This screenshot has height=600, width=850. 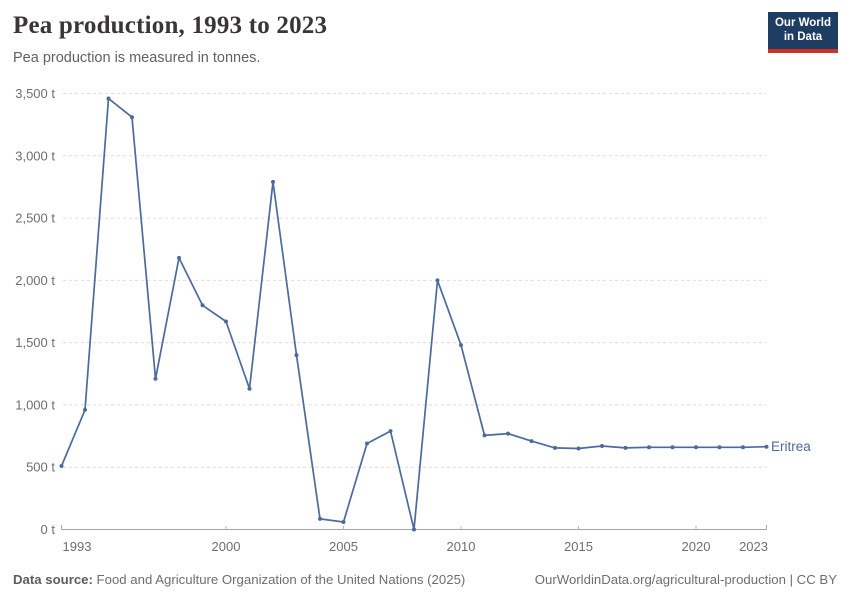 I want to click on x-tick-label: 2020, so click(x=696, y=546).